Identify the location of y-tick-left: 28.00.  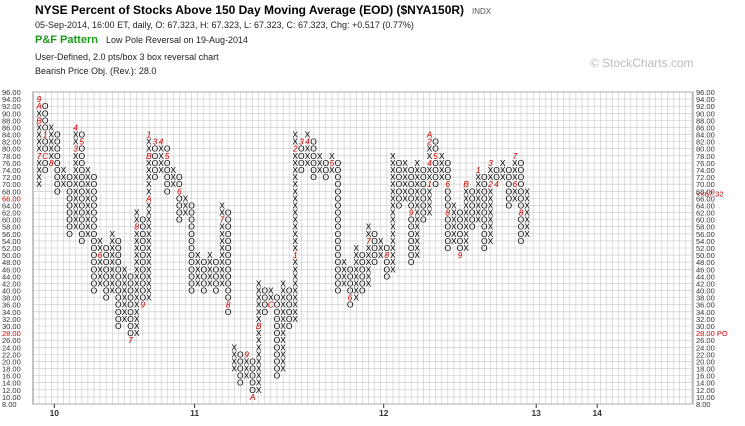
(11, 333).